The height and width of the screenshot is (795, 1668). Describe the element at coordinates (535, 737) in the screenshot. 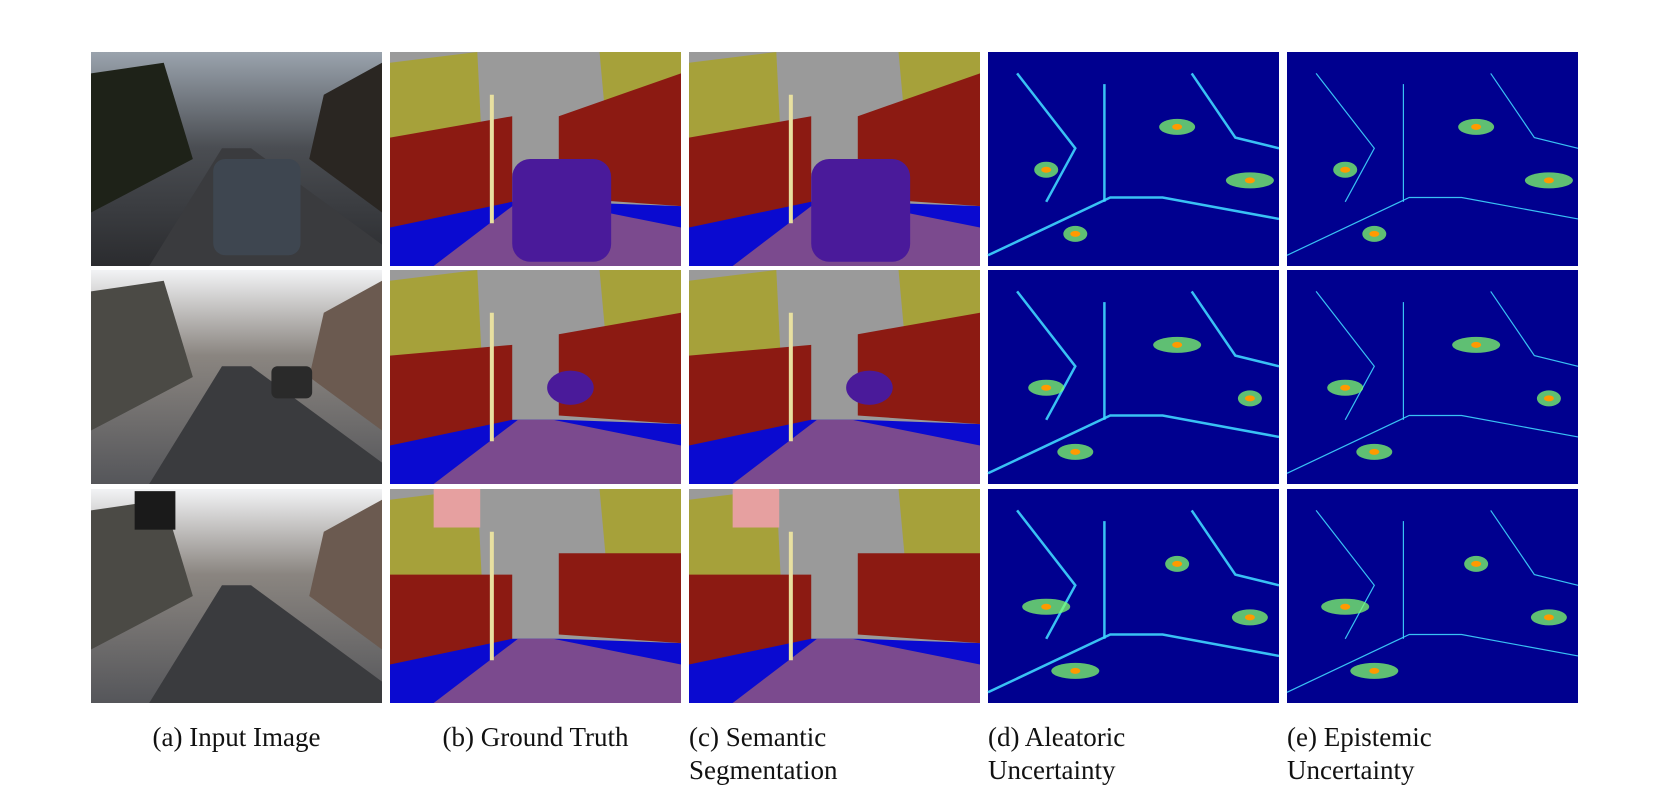

I see `panel-caption: (b) Ground Truth` at that location.